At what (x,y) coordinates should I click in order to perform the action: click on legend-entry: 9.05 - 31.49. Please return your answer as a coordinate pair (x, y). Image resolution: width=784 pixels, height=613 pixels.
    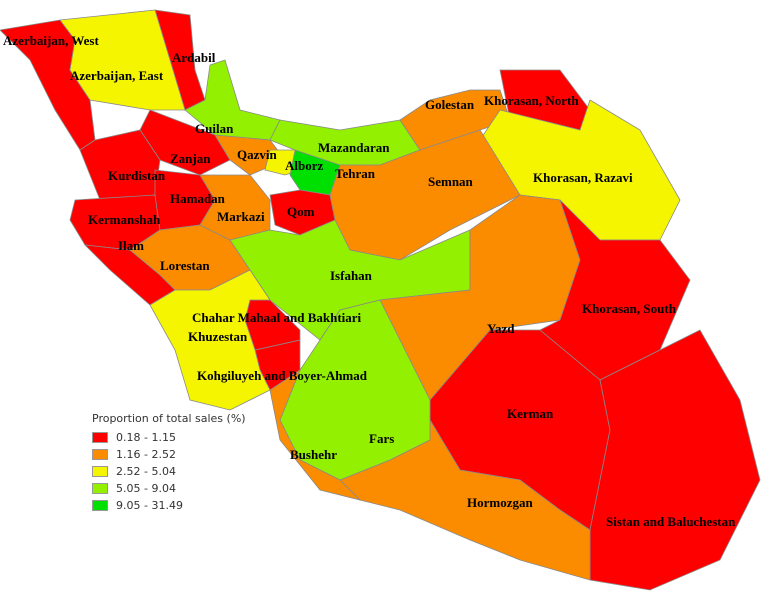
    Looking at the image, I should click on (169, 505).